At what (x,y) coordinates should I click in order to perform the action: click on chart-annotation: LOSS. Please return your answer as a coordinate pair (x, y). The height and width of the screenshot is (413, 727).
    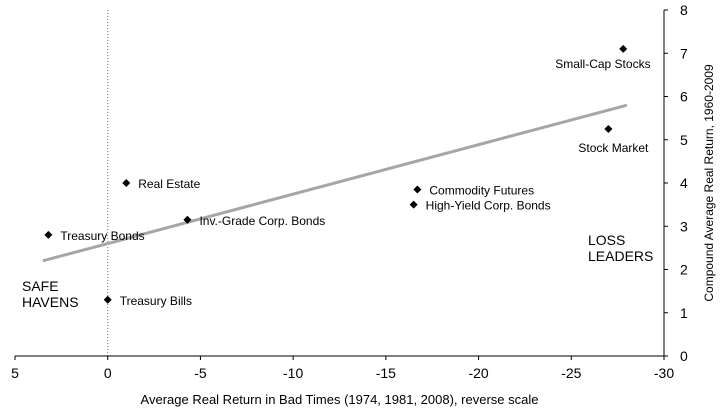
    Looking at the image, I should click on (606, 240).